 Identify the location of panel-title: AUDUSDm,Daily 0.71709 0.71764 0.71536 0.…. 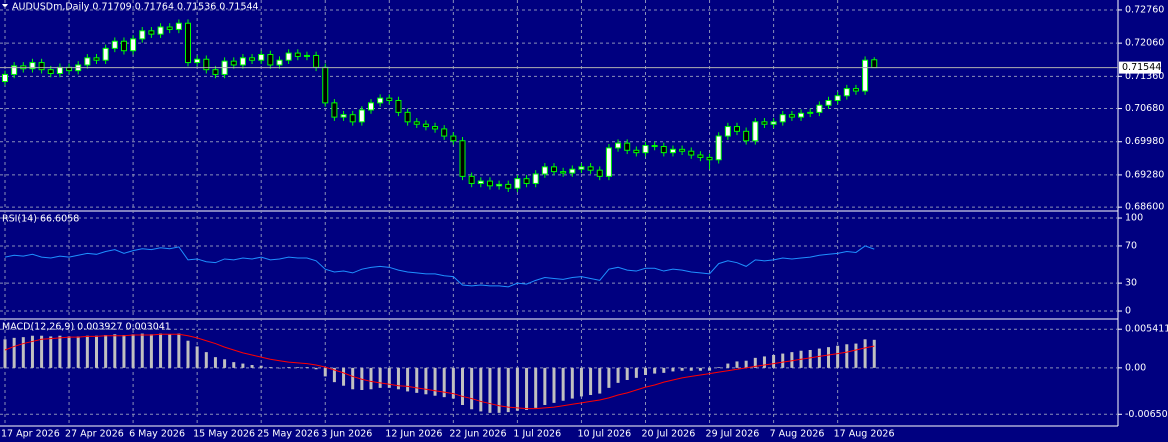
(135, 7).